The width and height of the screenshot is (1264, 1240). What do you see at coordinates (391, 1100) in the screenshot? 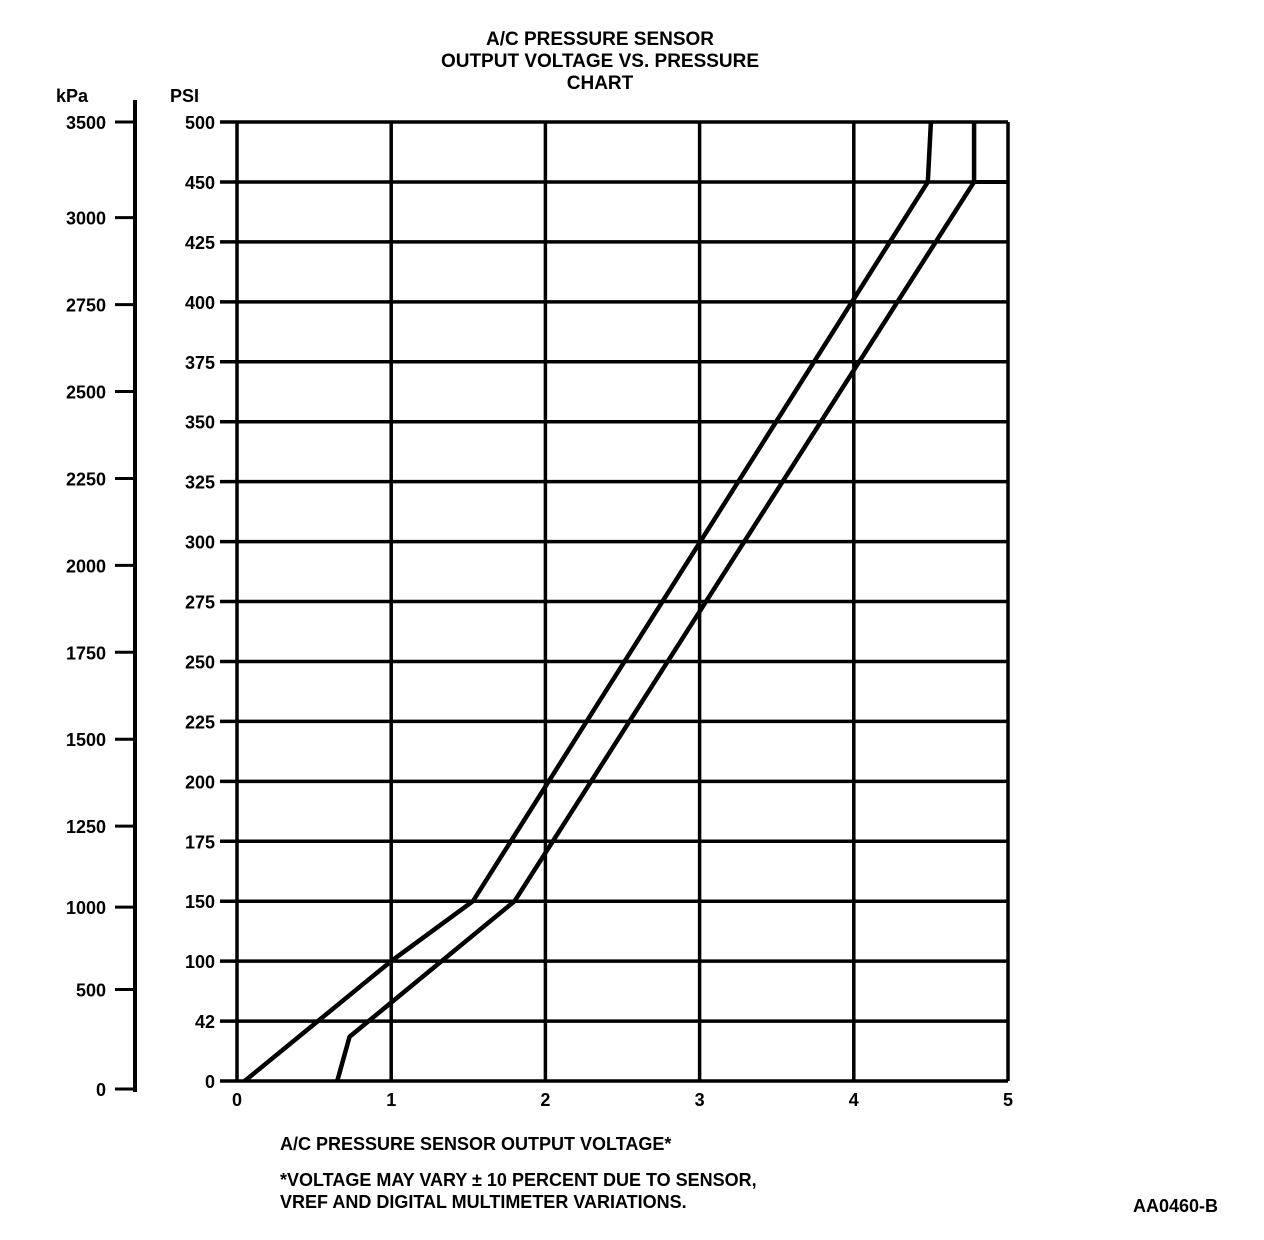
I see `x-tick-label: 1` at bounding box center [391, 1100].